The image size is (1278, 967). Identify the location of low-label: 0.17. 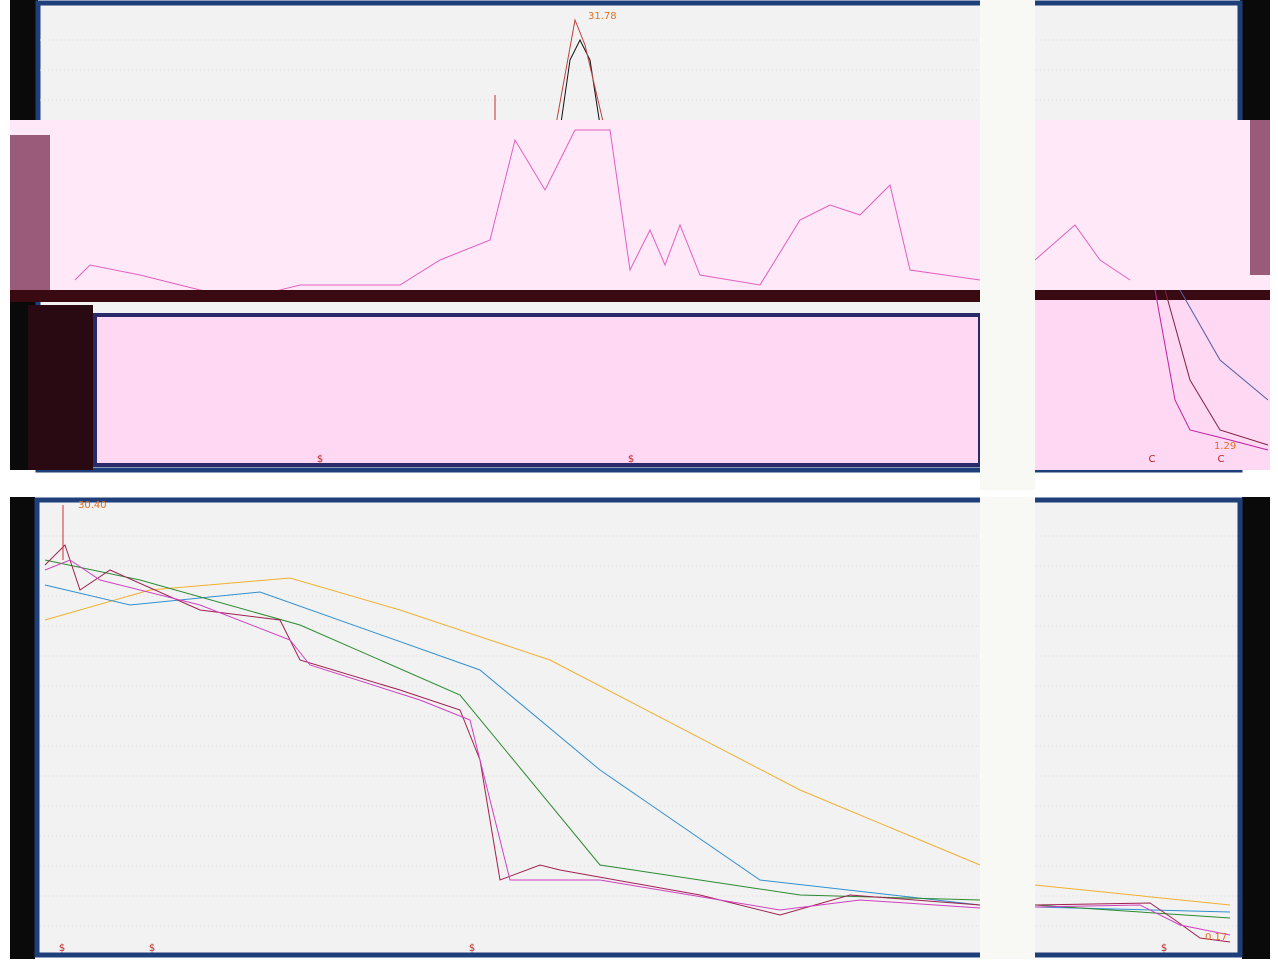
(1216, 937).